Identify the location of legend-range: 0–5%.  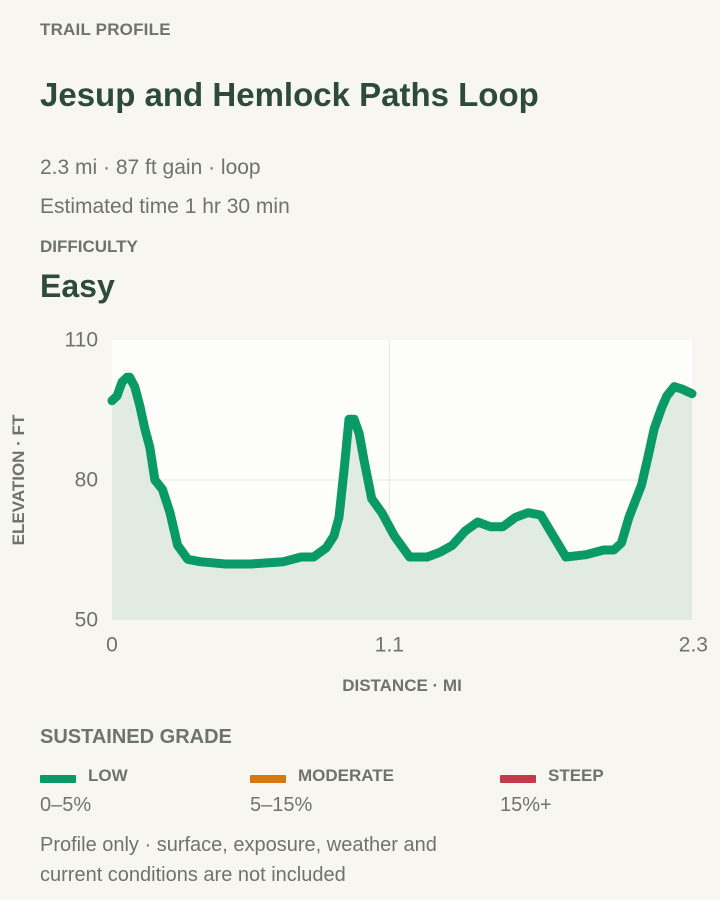
(66, 805).